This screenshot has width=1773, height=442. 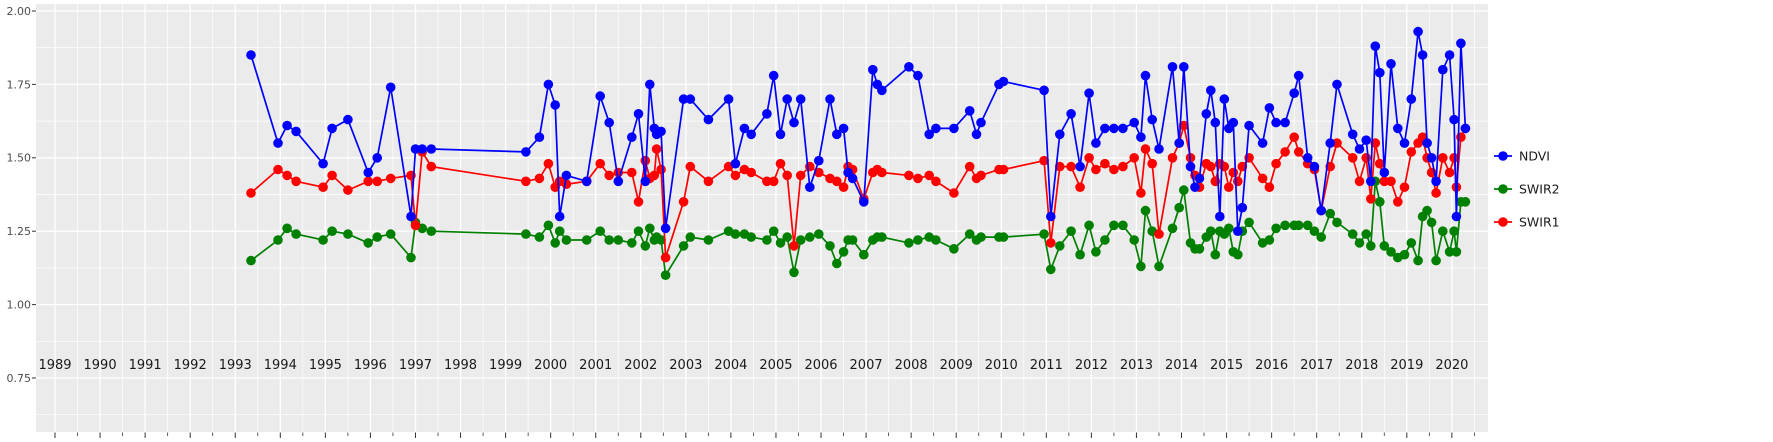 What do you see at coordinates (730, 365) in the screenshot?
I see `x-tick-label: 2004` at bounding box center [730, 365].